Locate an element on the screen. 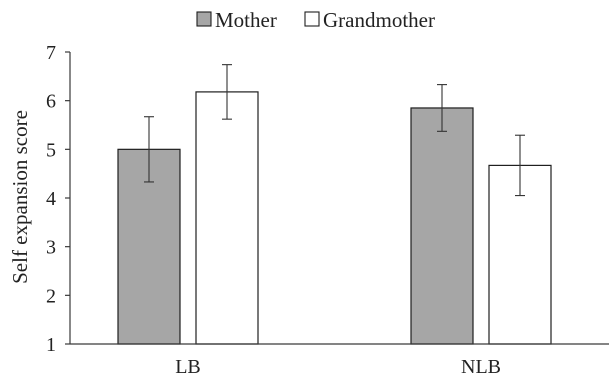 The image size is (609, 381). y-tick-label-5: 5 is located at coordinates (51, 150).